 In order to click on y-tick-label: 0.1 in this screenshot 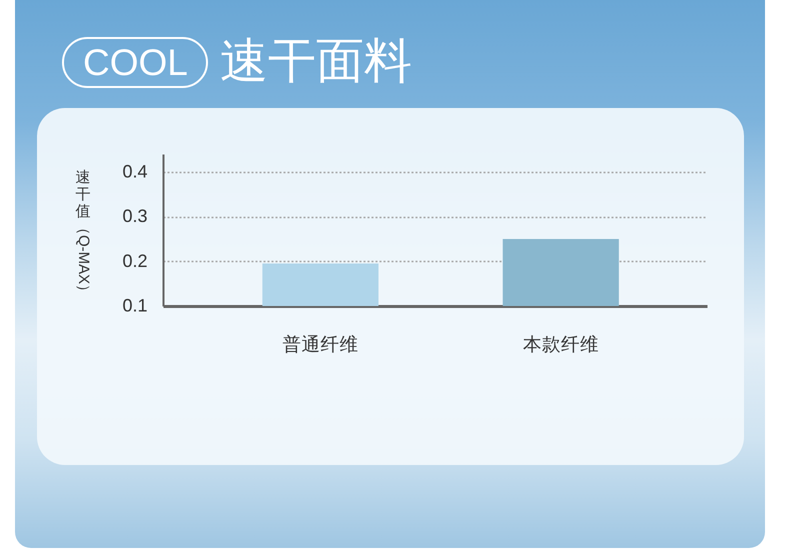, I will do `click(135, 306)`.